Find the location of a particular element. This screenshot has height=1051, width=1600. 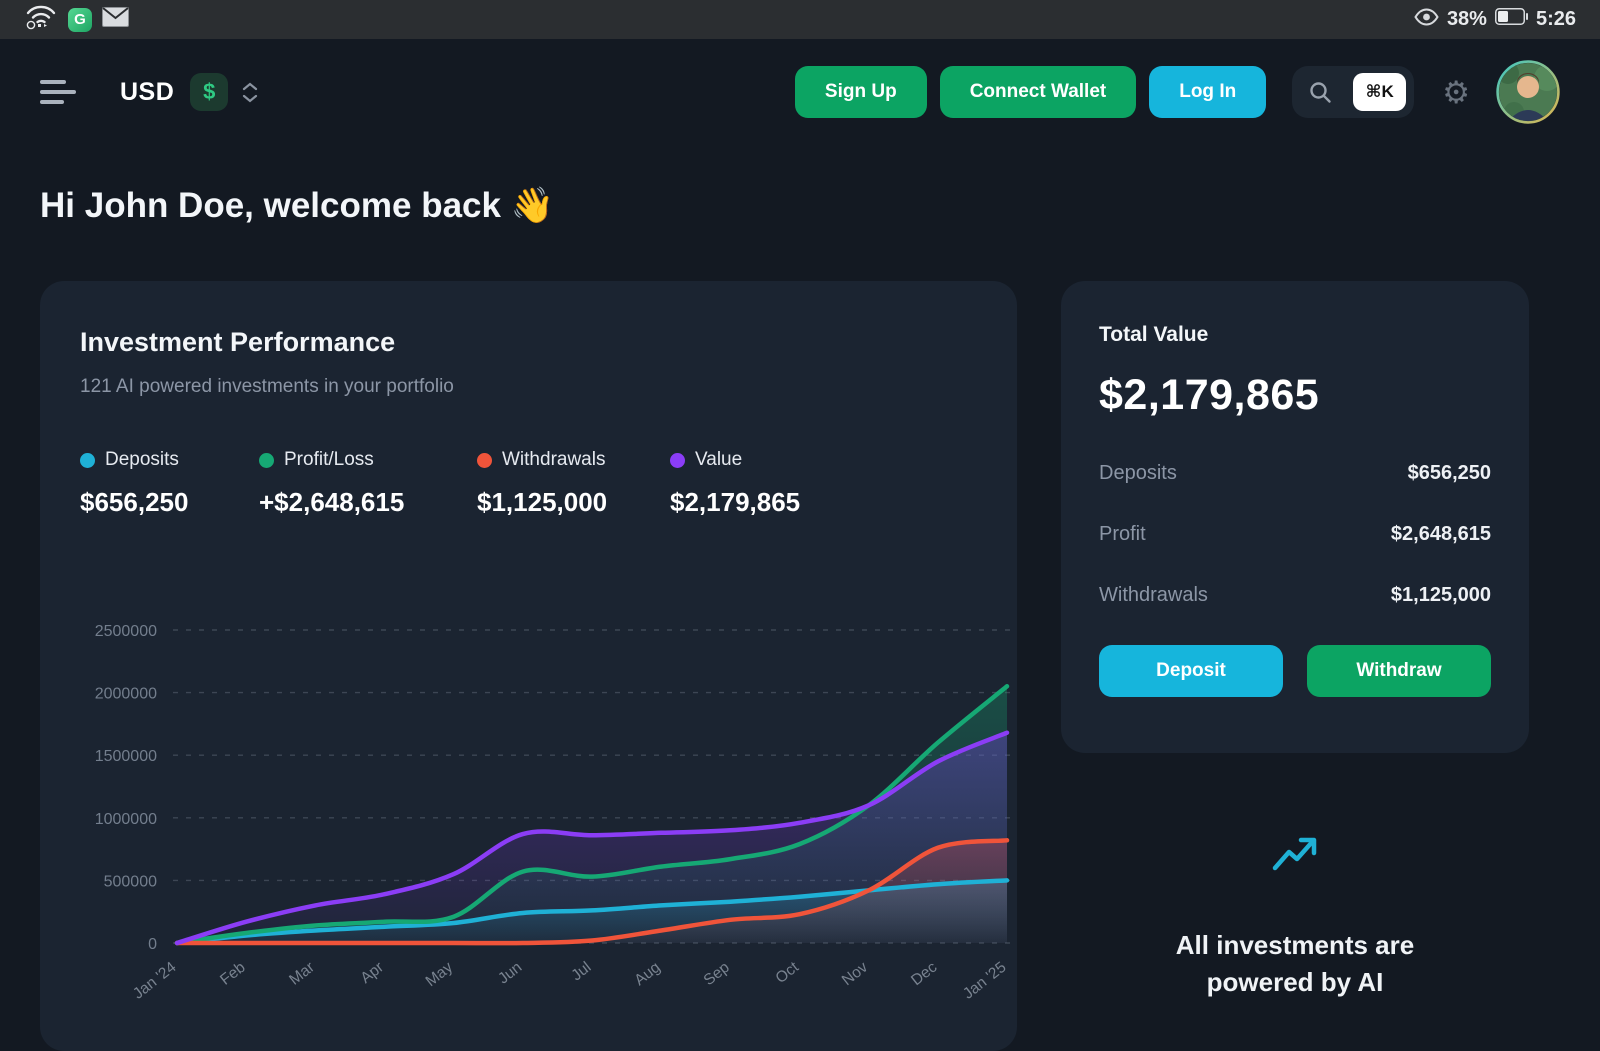

connect-wallet-button: Connect Wallet is located at coordinates (1038, 92).